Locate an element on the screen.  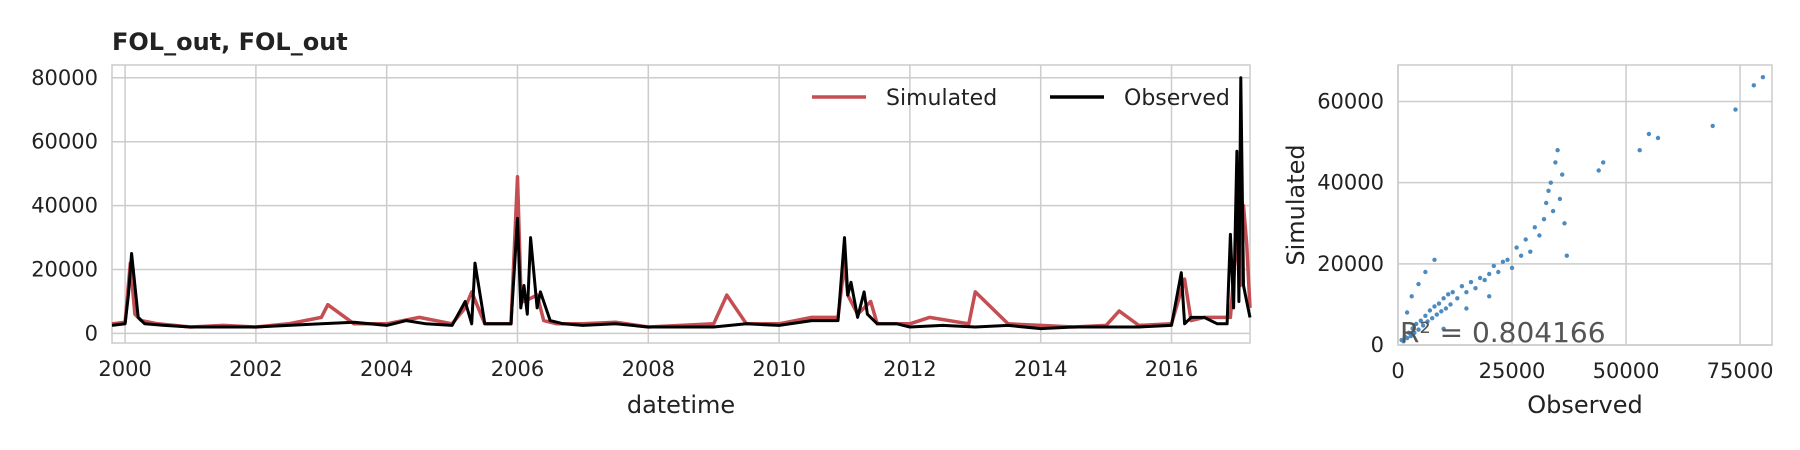
timeseries-title: FOL_out, FOL_out is located at coordinates (230, 42).